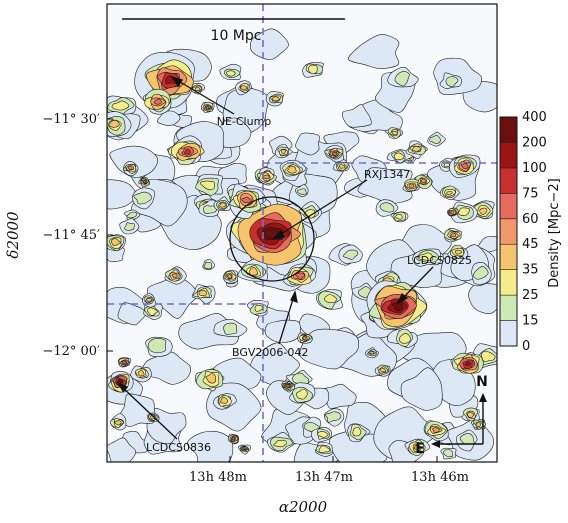 This screenshot has height=523, width=568. Describe the element at coordinates (387, 174) in the screenshot. I see `label-rxj1347: RXJ1347` at that location.